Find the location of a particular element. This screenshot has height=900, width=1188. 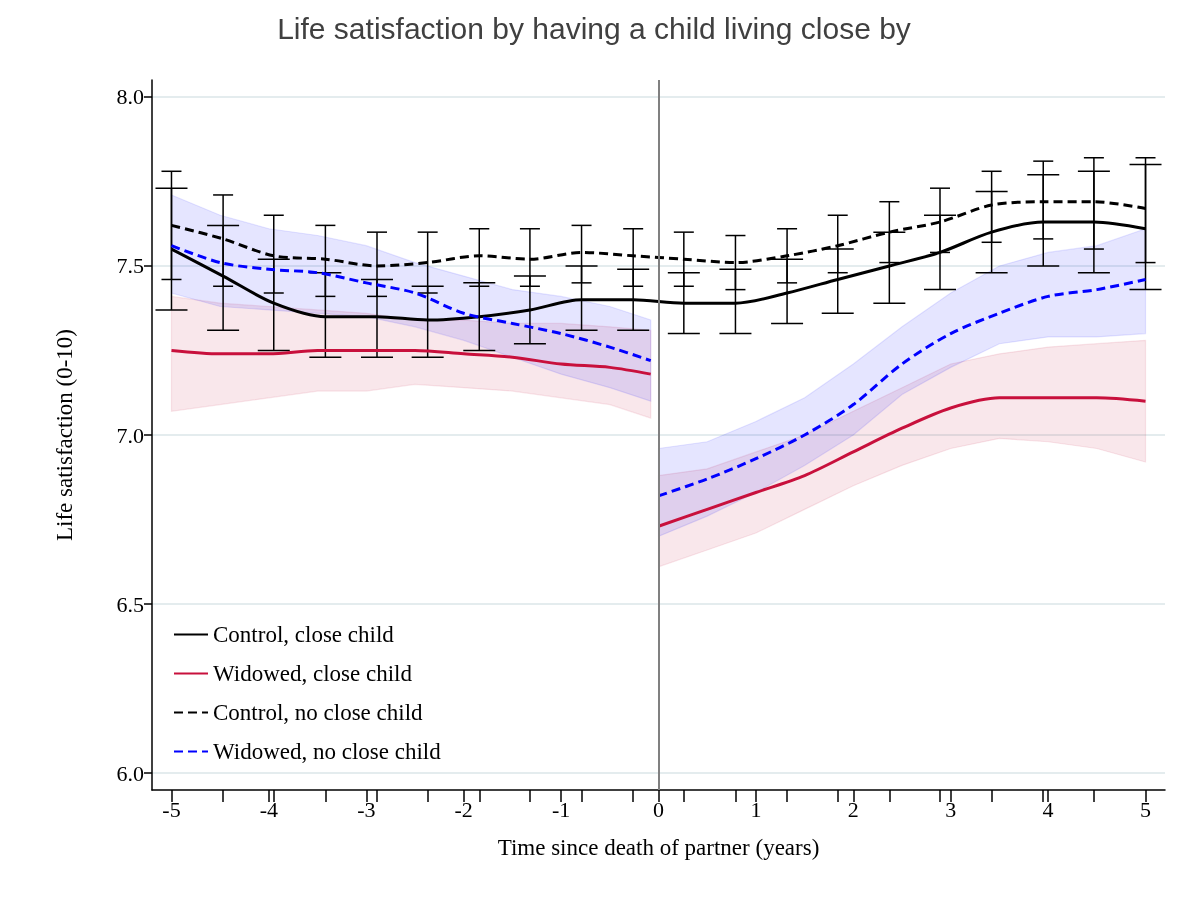

legend-label: Widowed, no close child is located at coordinates (327, 751).